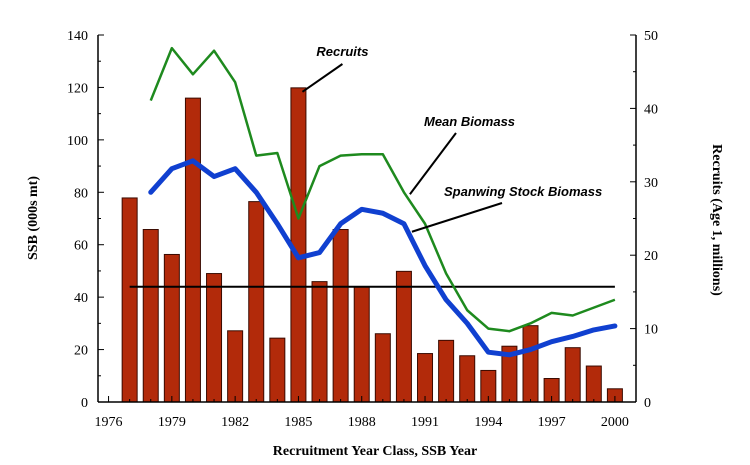 The width and height of the screenshot is (750, 465). Describe the element at coordinates (129, 300) in the screenshot. I see `bar-recruits-1977` at that location.